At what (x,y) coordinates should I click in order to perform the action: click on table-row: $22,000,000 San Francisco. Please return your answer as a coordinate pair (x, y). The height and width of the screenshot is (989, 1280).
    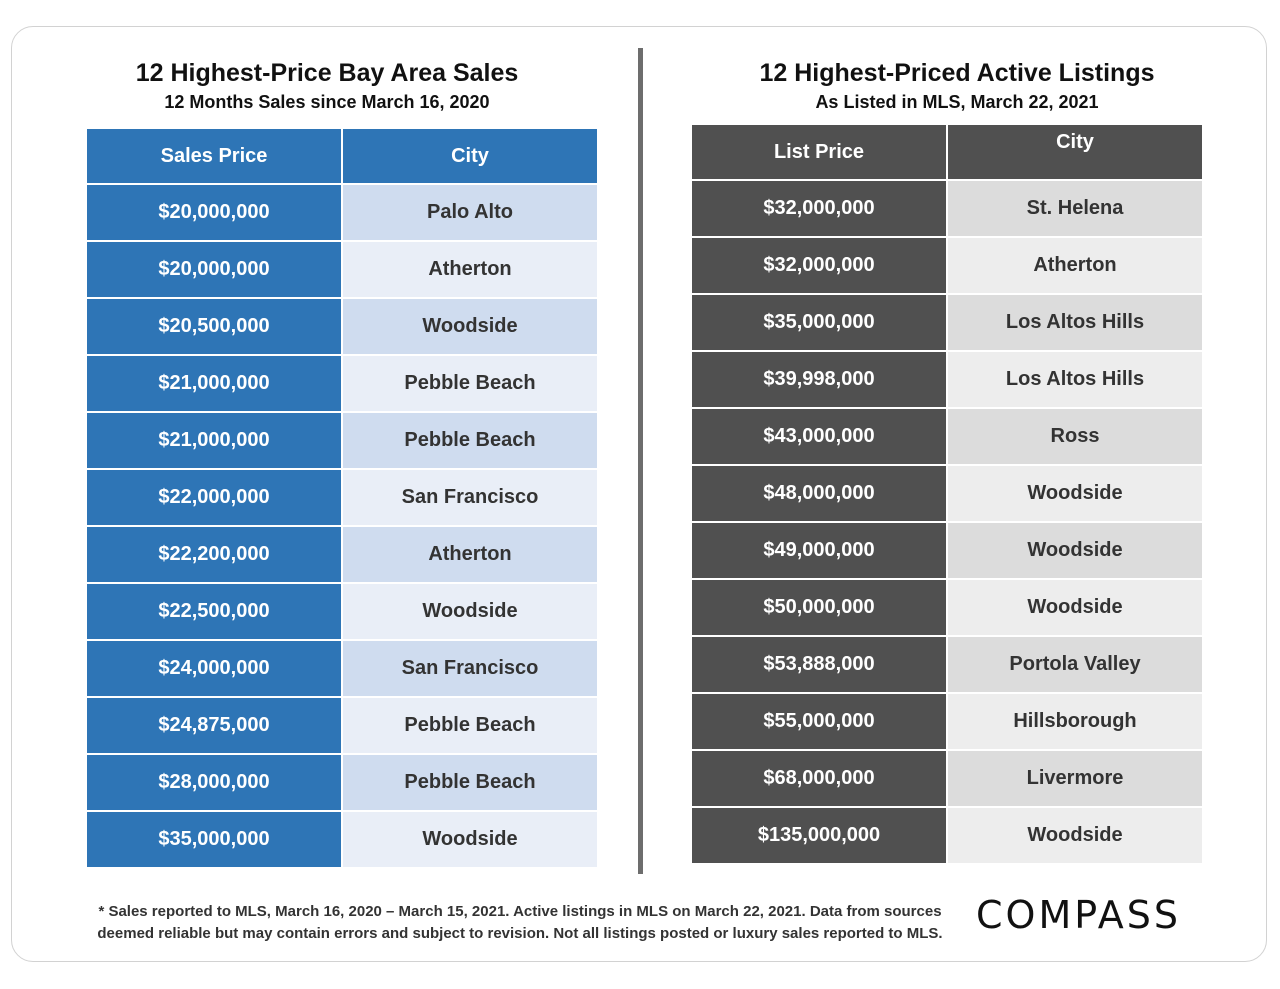
    Looking at the image, I should click on (342, 497).